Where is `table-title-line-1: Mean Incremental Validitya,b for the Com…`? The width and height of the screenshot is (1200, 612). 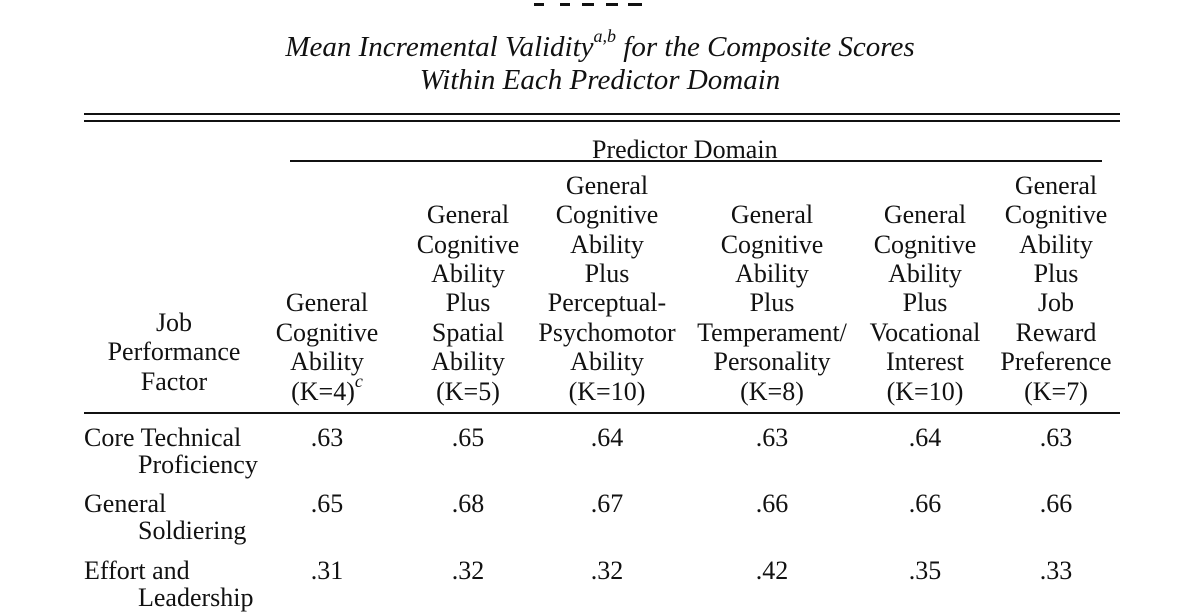
table-title-line-1: Mean Incremental Validitya,b for the Com… is located at coordinates (600, 44).